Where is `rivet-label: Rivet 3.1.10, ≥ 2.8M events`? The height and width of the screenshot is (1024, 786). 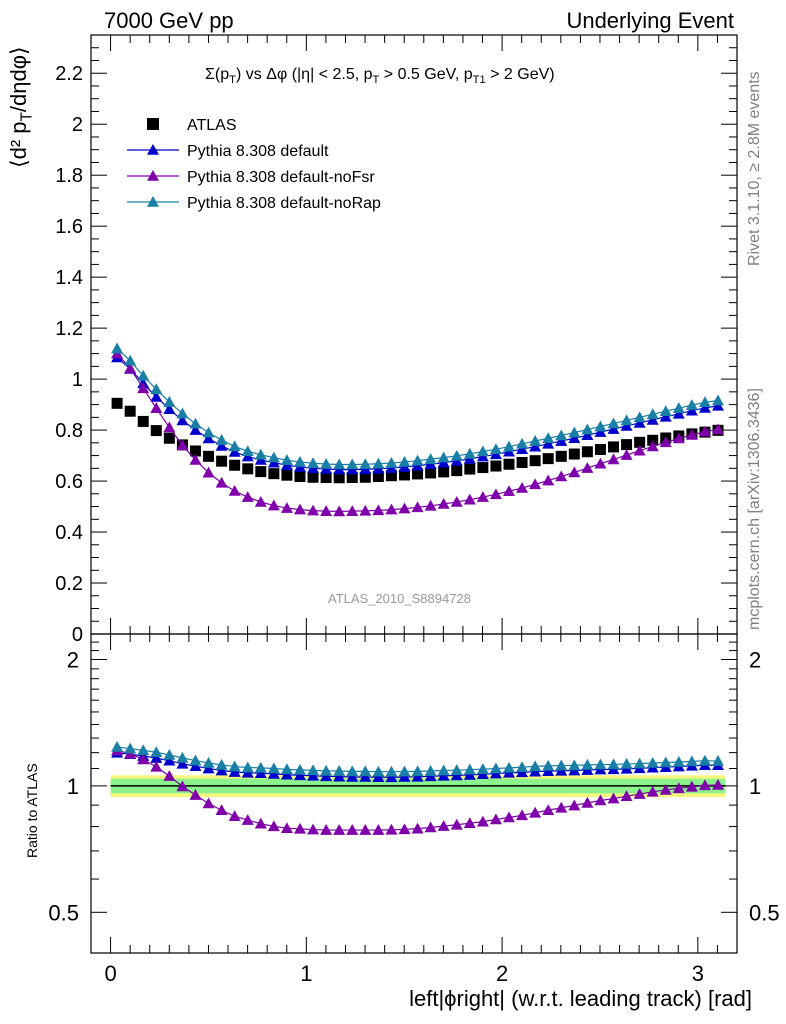 rivet-label: Rivet 3.1.10, ≥ 2.8M events is located at coordinates (754, 168).